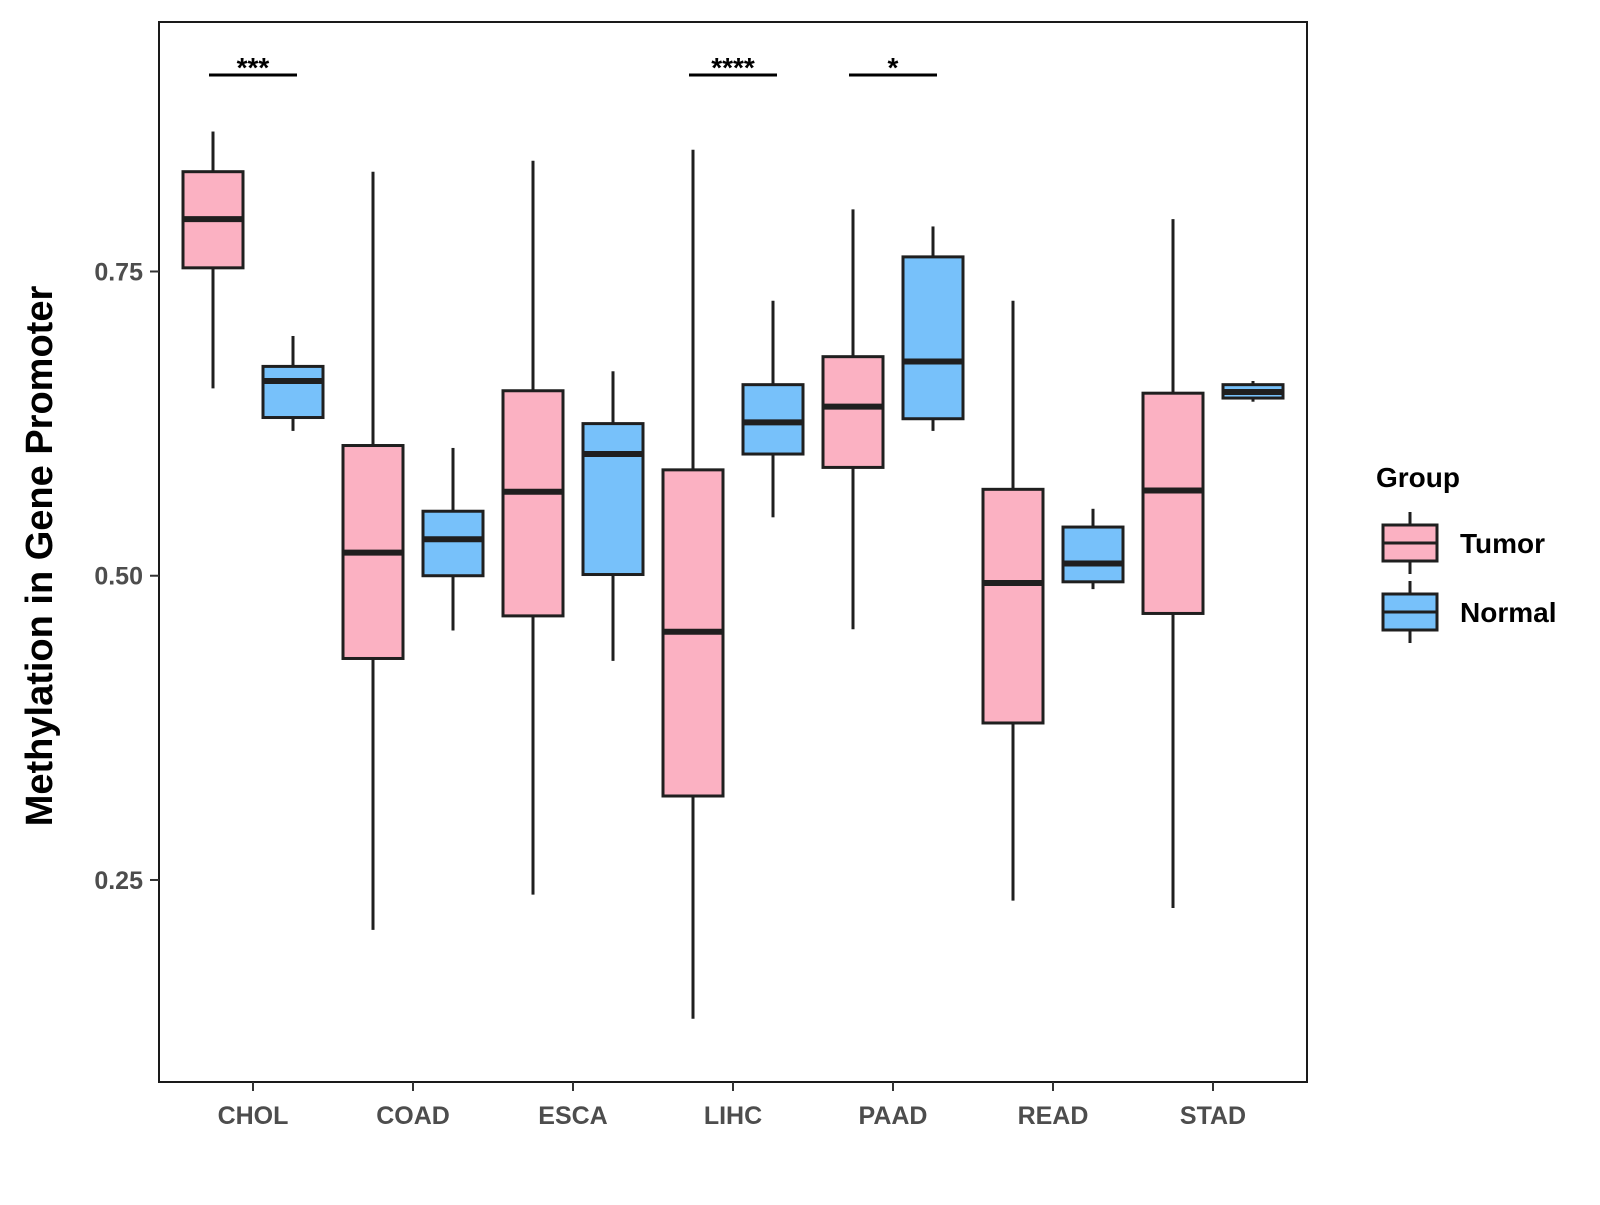 This screenshot has height=1205, width=1600. Describe the element at coordinates (1253, 391) in the screenshot. I see `box-normal-stad` at that location.